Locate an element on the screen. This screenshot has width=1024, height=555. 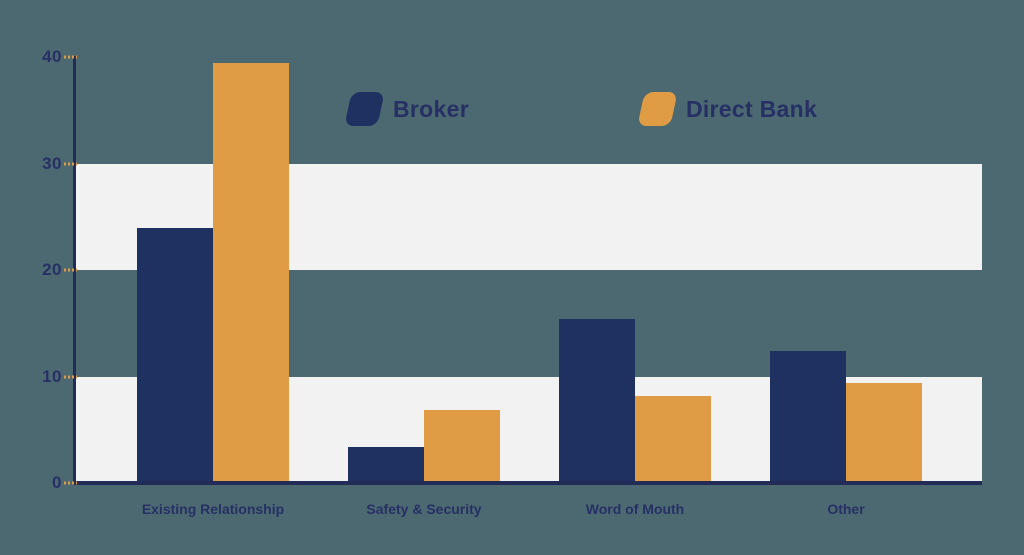
bar-broker-safety-security is located at coordinates (386, 464).